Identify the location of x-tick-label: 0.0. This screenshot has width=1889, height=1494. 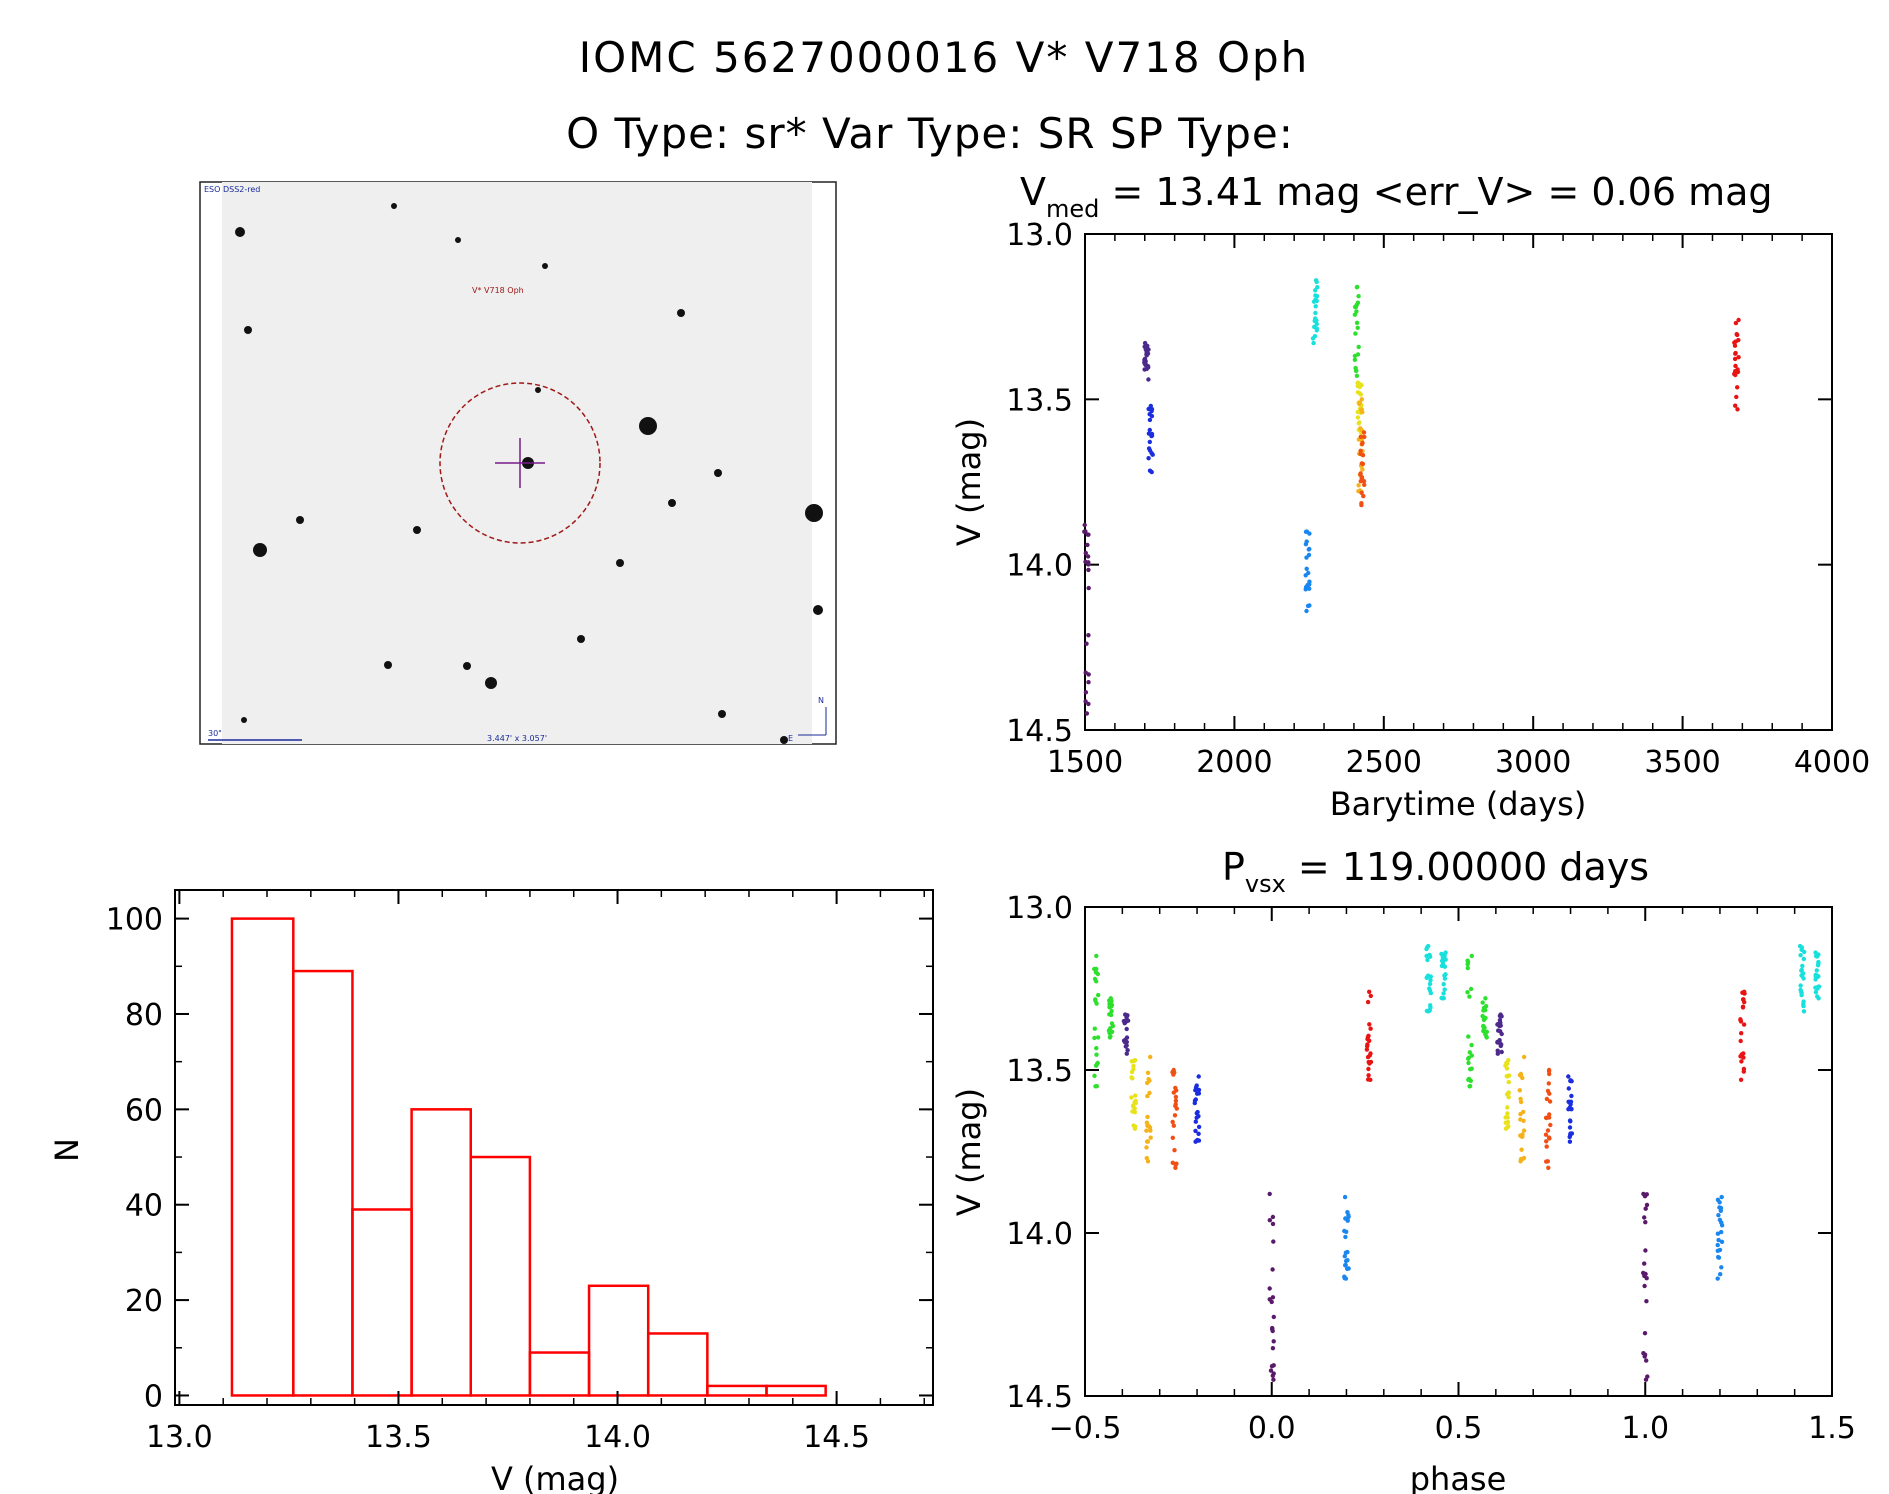
(1272, 1428).